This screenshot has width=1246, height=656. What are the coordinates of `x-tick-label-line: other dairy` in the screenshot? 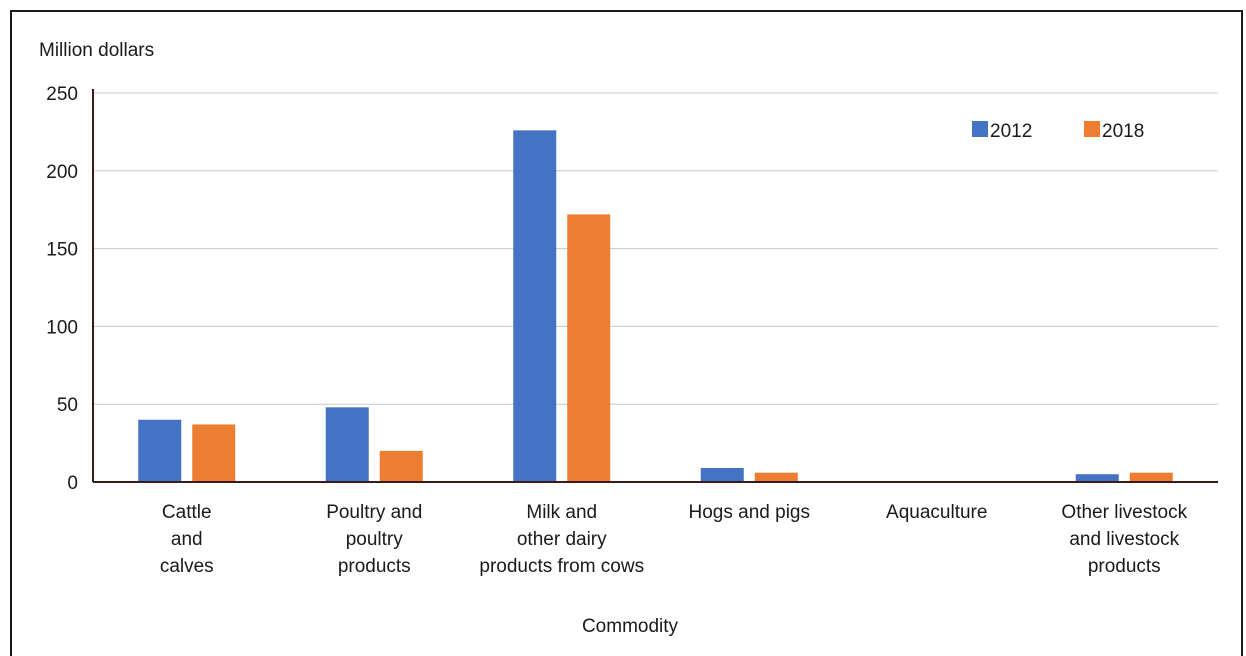 It's located at (562, 539).